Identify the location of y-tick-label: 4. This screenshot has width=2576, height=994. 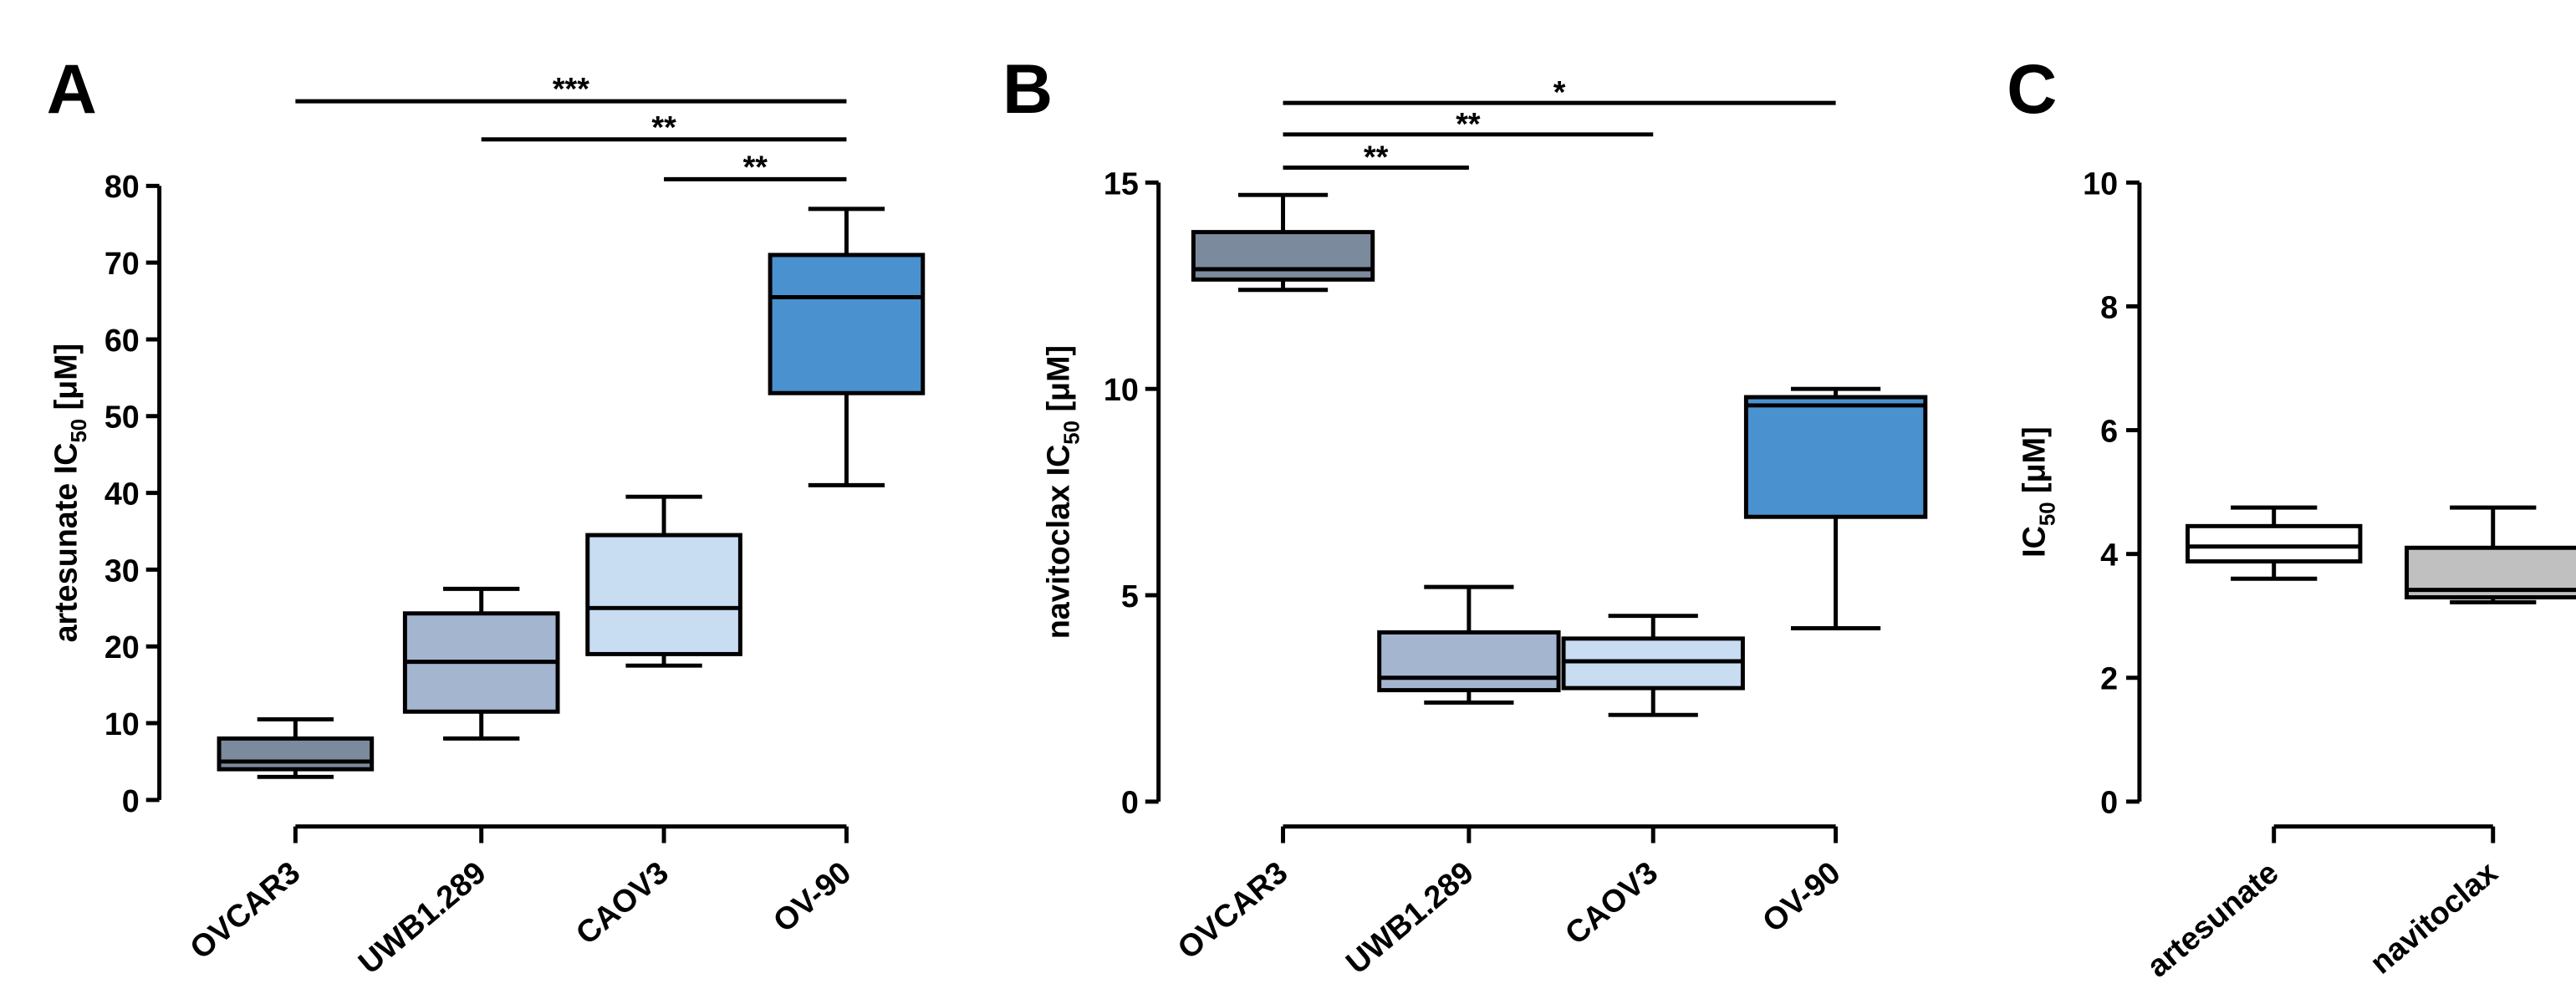
(2109, 555).